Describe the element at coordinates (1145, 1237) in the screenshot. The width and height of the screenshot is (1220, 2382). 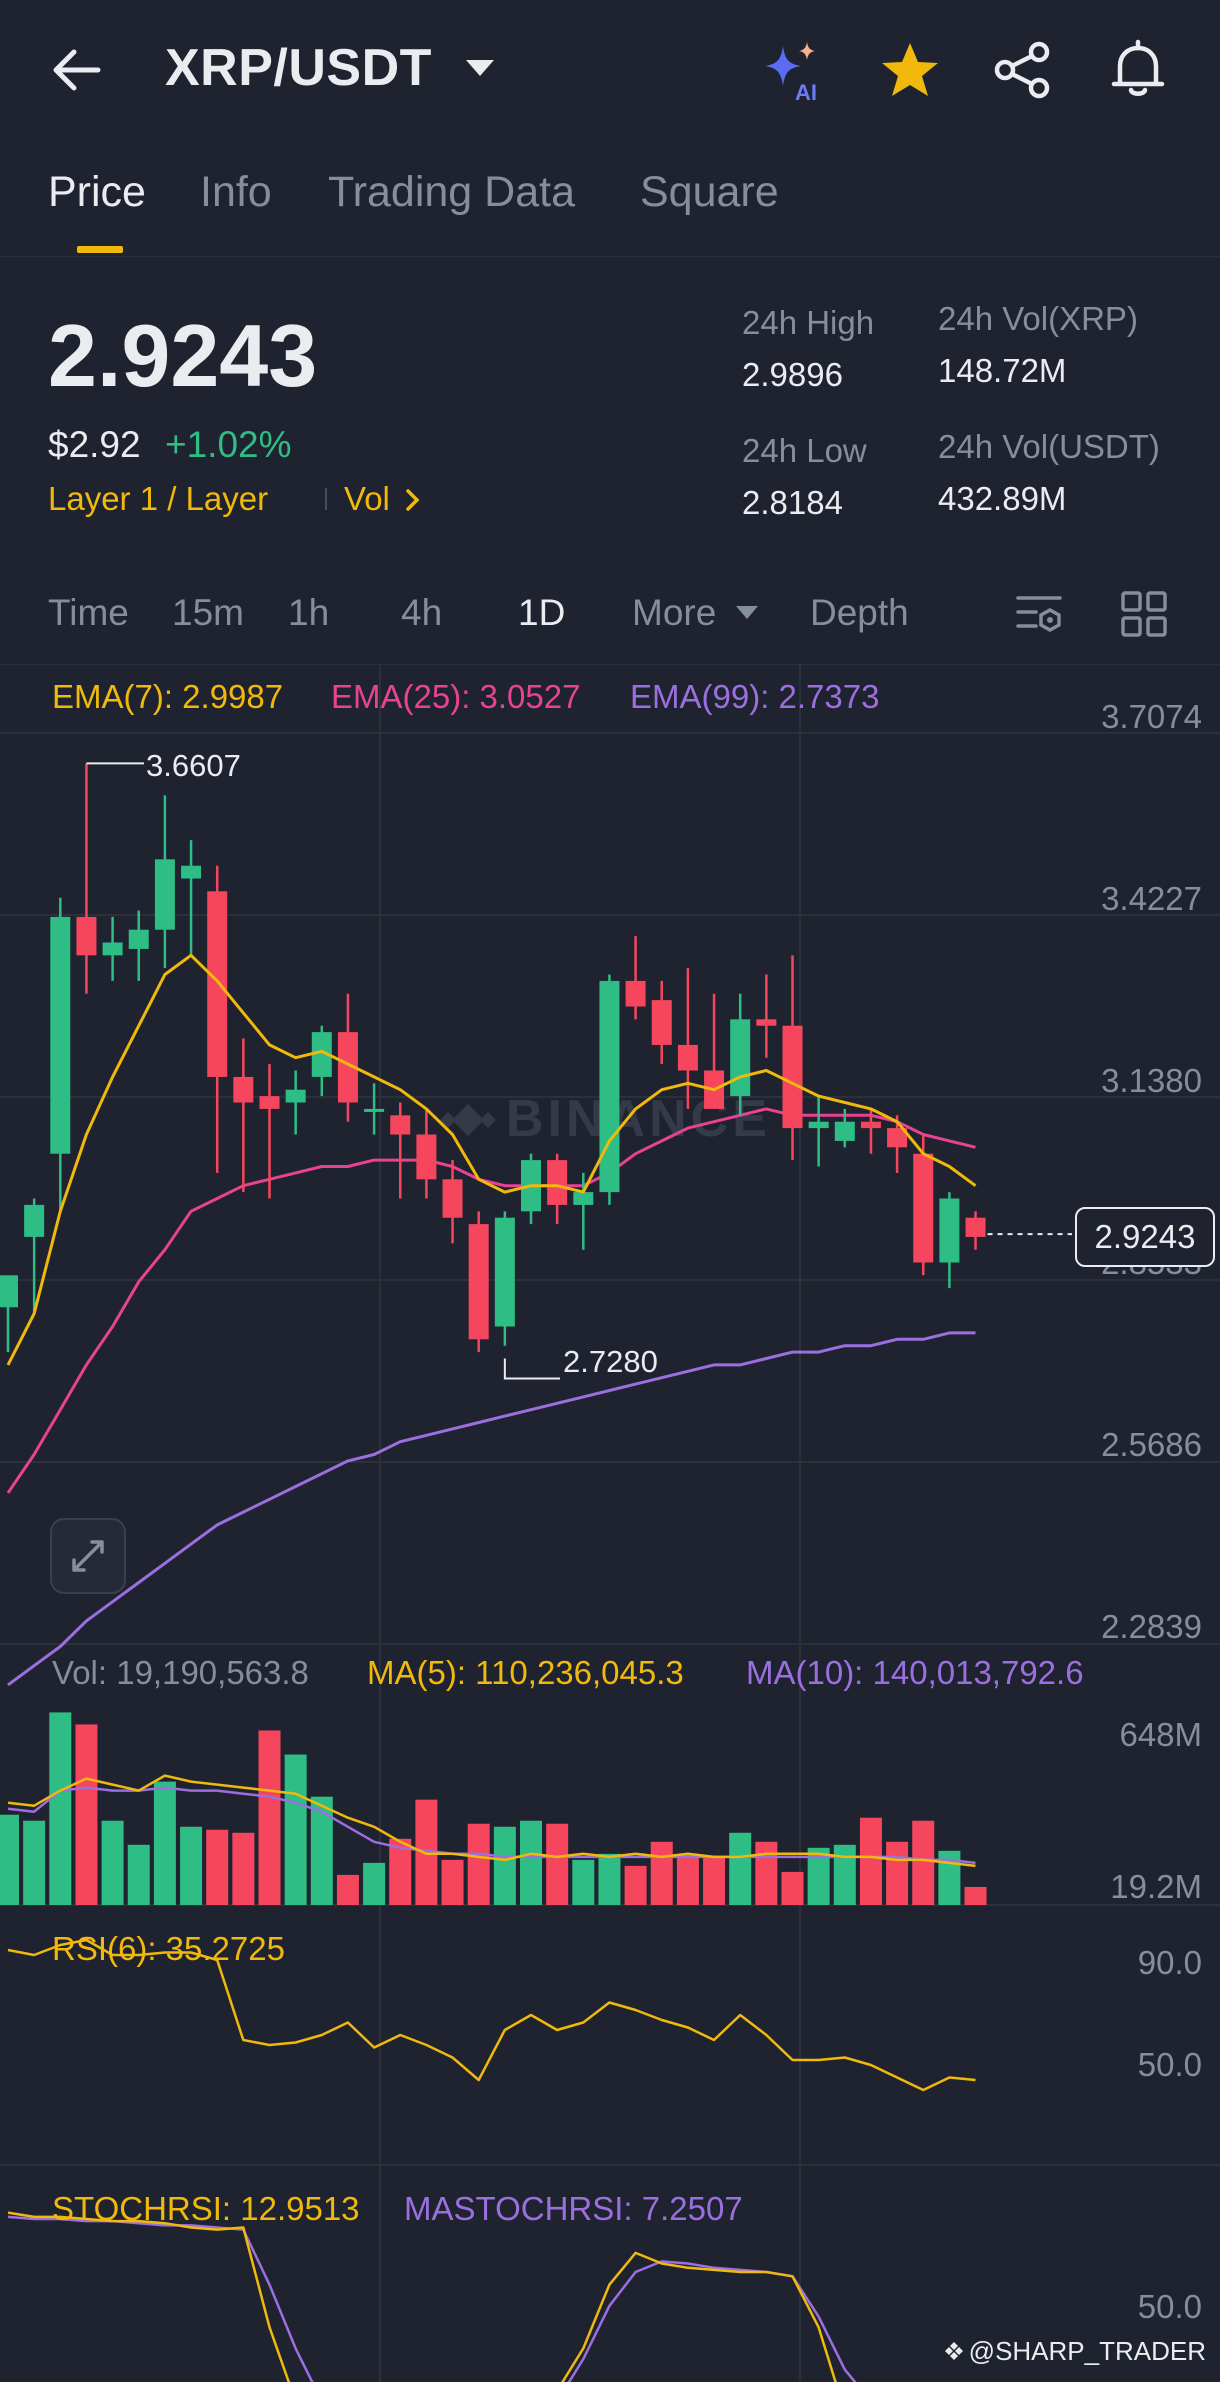
I see `current-price-tag: 2.9243` at that location.